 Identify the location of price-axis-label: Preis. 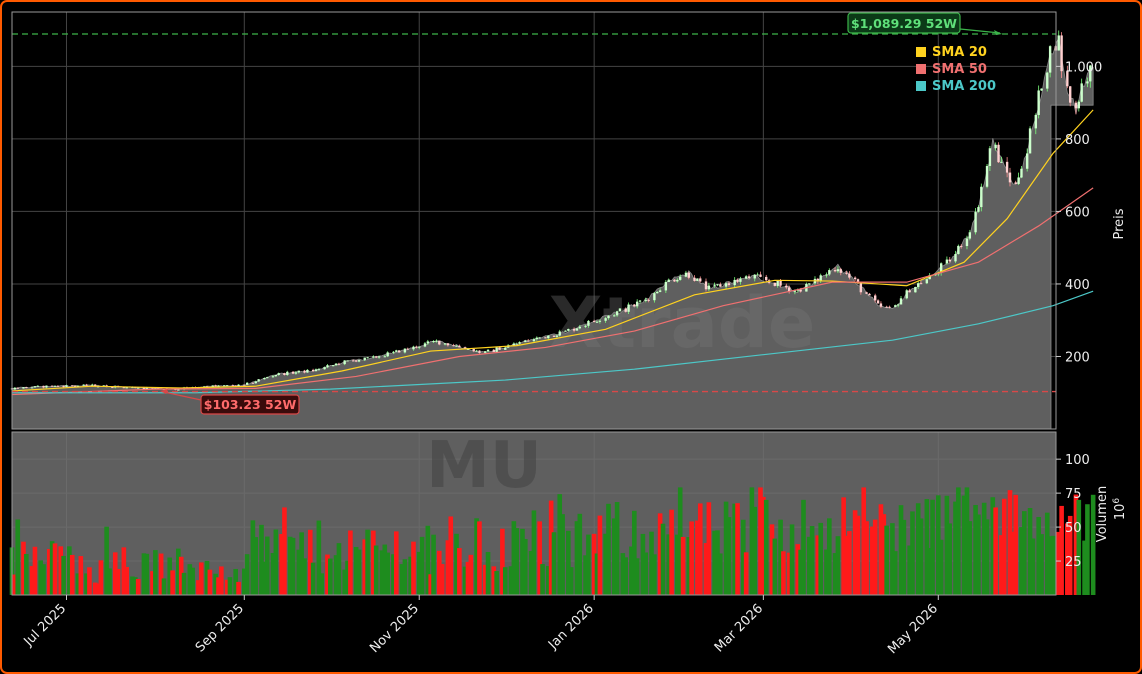
(1119, 223).